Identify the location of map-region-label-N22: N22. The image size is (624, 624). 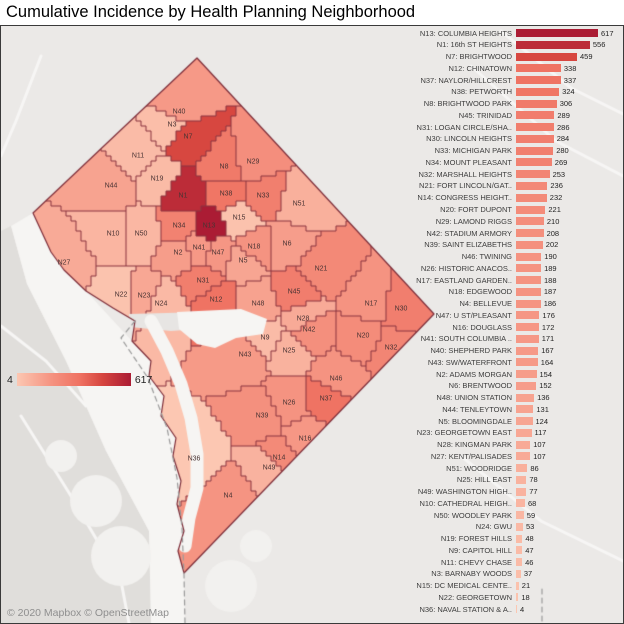
(121, 295).